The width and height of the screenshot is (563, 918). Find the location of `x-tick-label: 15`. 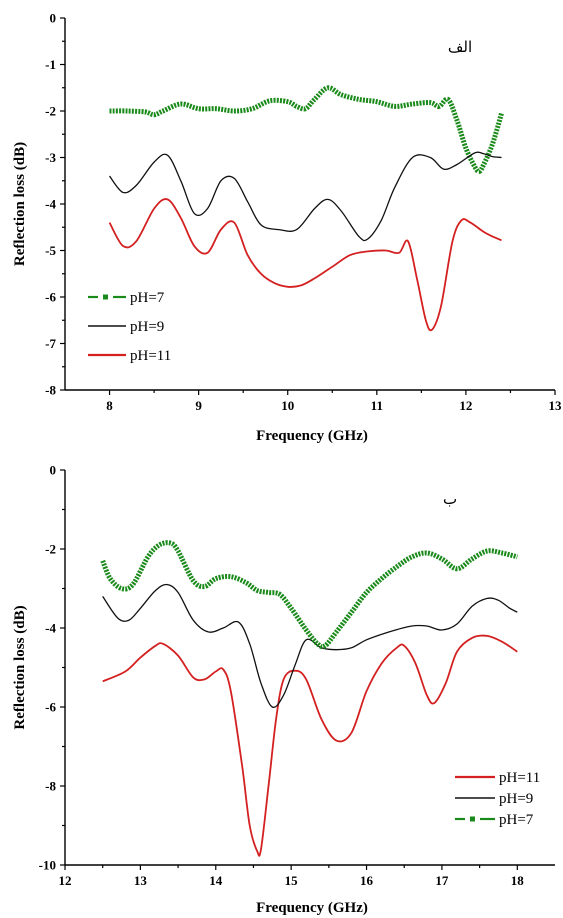

x-tick-label: 15 is located at coordinates (292, 880).